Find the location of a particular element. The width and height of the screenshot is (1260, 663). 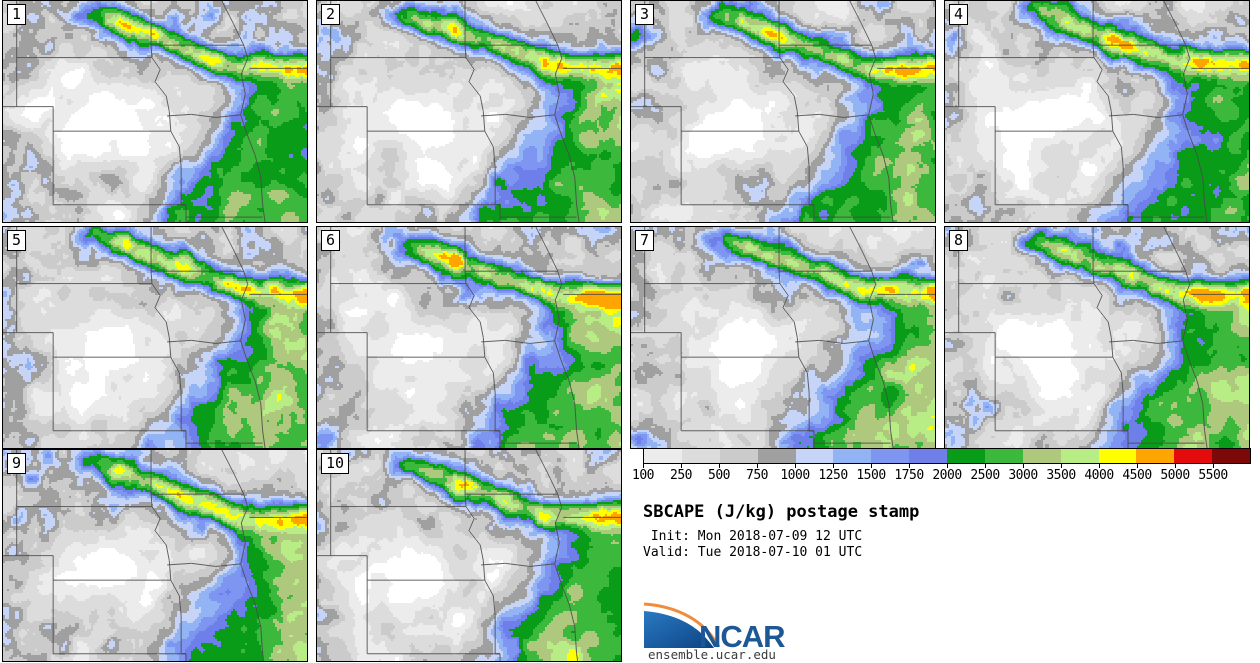

member-number-label: 2 is located at coordinates (331, 14).